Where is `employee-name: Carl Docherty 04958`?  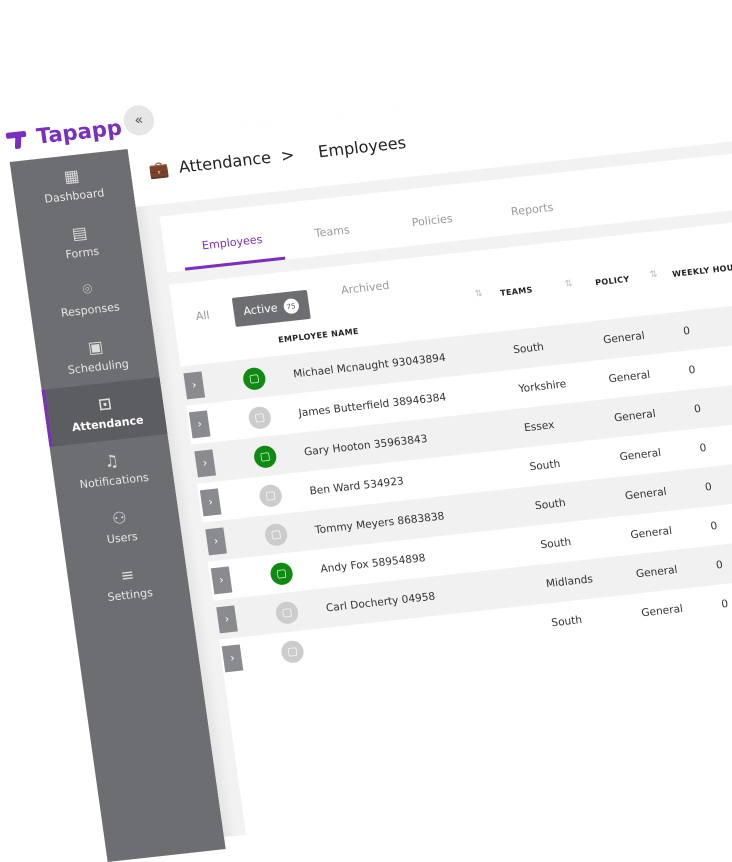
employee-name: Carl Docherty 04958 is located at coordinates (380, 601).